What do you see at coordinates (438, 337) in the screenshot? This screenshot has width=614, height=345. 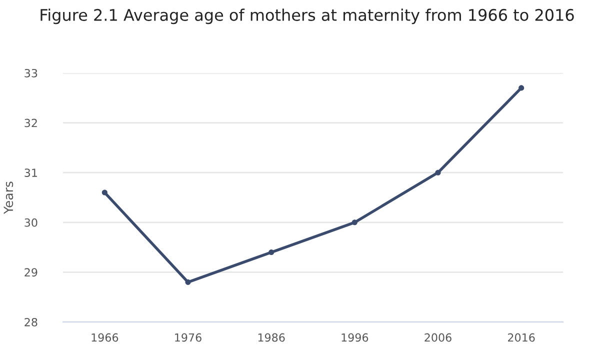 I see `x-tick-label: 2006` at bounding box center [438, 337].